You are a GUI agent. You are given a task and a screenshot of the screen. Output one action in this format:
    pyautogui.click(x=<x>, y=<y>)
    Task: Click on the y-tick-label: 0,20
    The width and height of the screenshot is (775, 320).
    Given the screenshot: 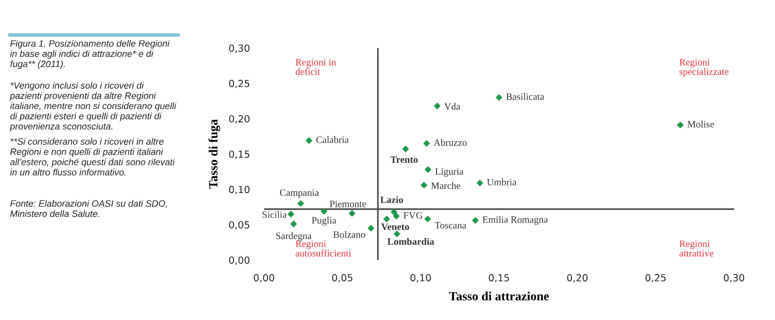 What is the action you would take?
    pyautogui.click(x=239, y=119)
    